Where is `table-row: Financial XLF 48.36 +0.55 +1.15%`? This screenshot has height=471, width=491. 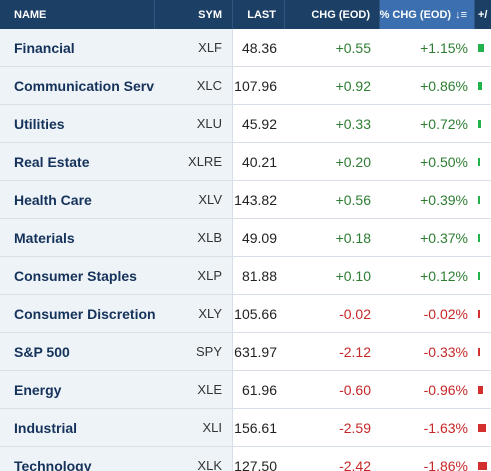
table-row: Financial XLF 48.36 +0.55 +1.15% is located at coordinates (245, 48).